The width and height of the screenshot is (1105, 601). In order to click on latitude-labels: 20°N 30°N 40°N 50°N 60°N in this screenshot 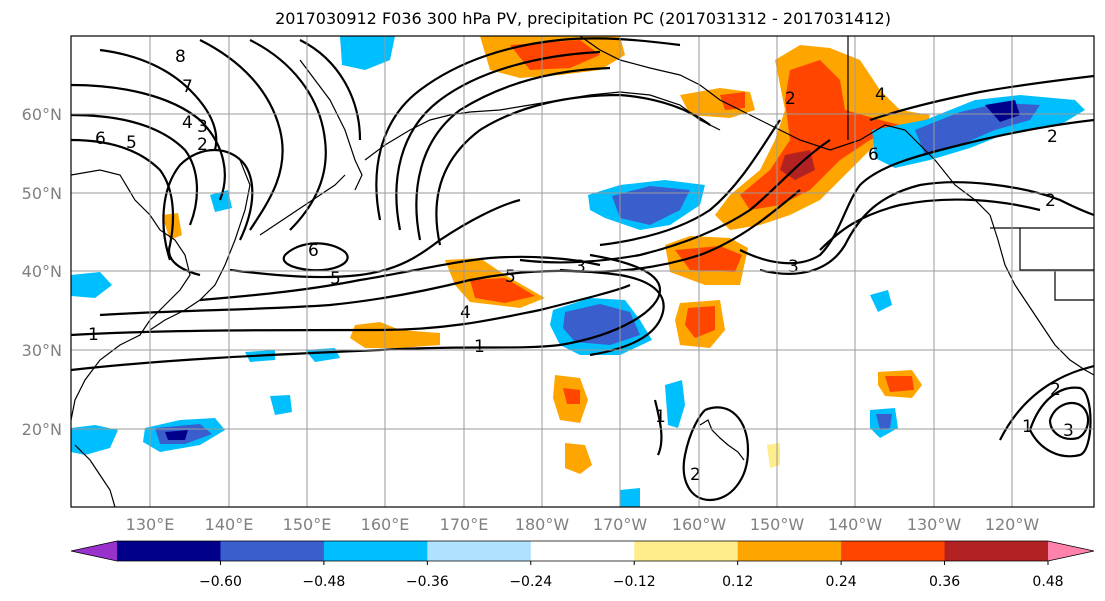, I will do `click(42, 272)`.